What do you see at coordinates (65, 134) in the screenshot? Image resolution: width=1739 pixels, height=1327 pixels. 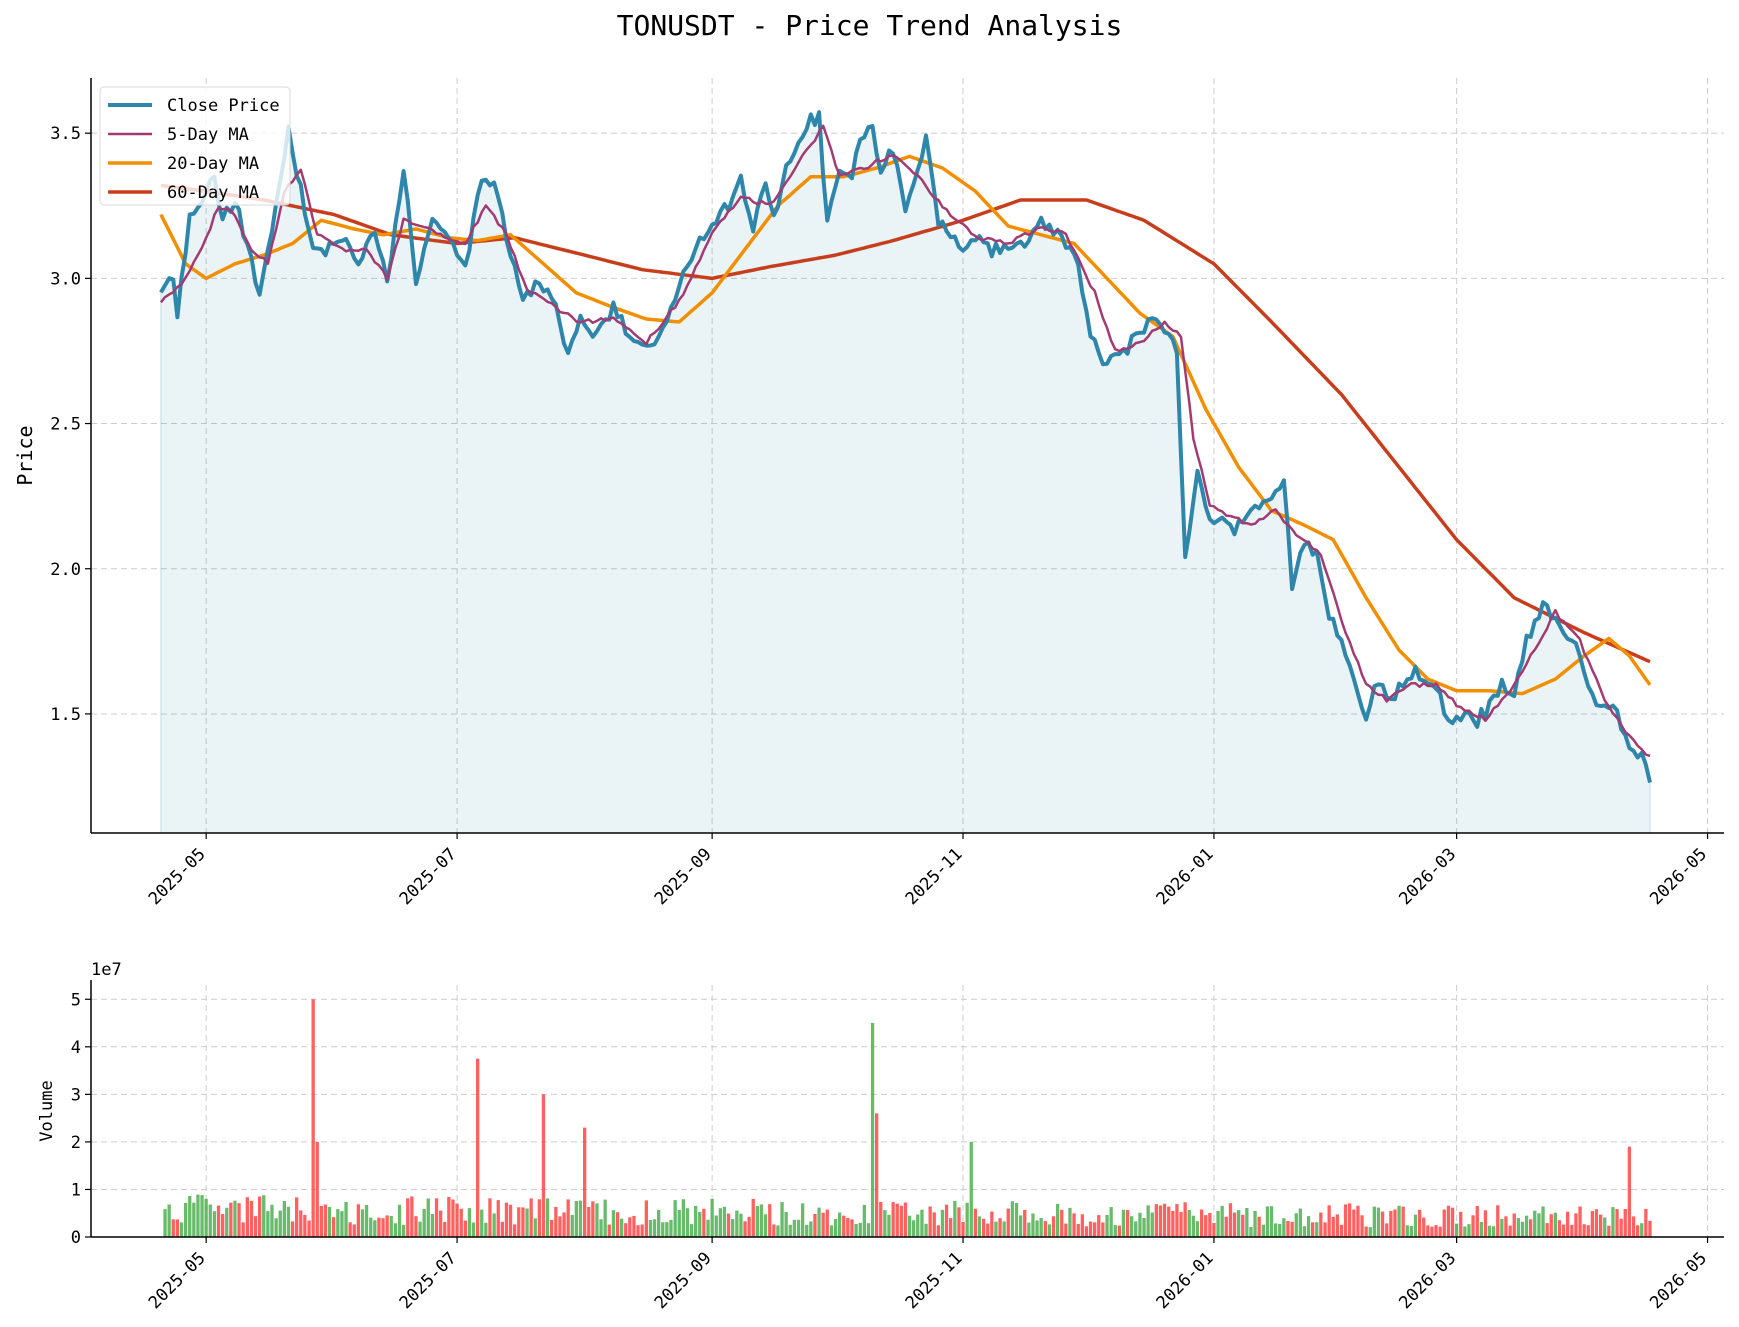 I see `price-y-tick-label: 3.5` at bounding box center [65, 134].